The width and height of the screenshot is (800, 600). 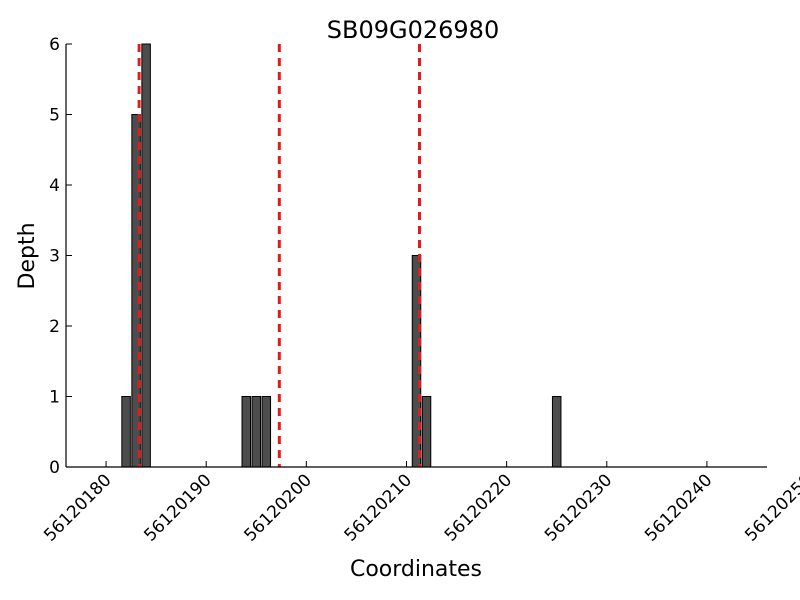 I want to click on y-tick-label: 2, so click(x=54, y=327).